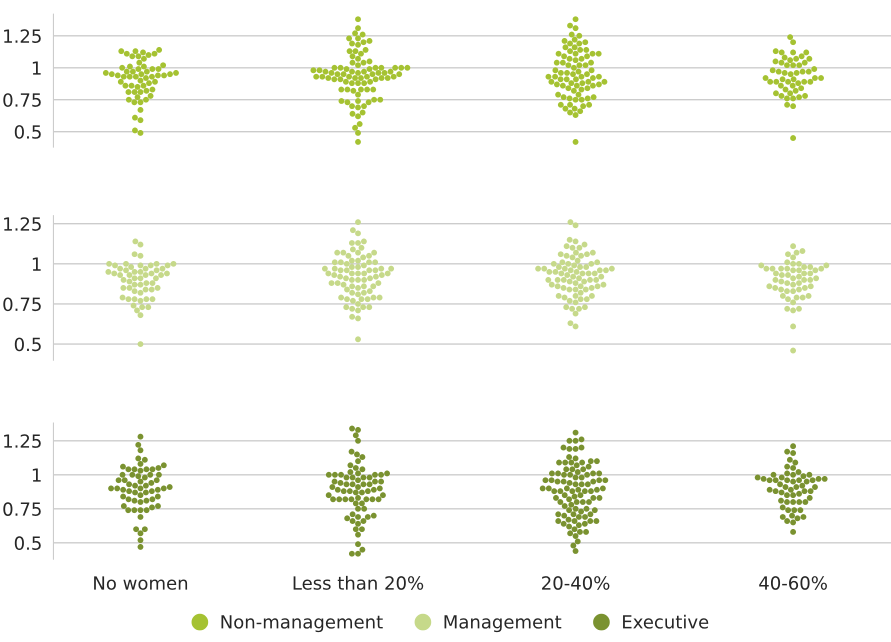 The image size is (891, 642). Describe the element at coordinates (793, 583) in the screenshot. I see `x-tick-label: 40-60%` at that location.